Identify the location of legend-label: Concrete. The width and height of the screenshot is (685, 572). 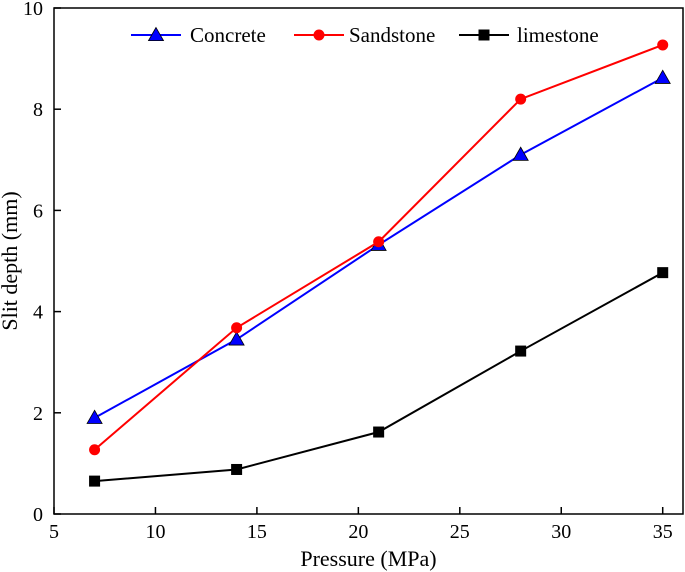
(228, 35).